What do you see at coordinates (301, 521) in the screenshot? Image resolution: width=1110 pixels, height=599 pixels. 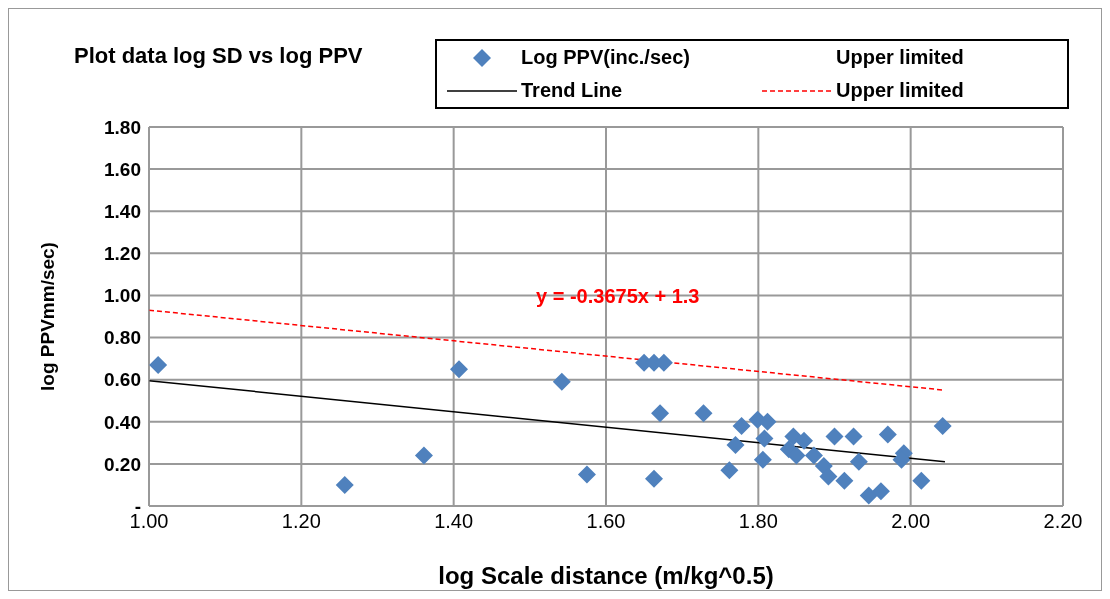 I see `x-tick-label: 1.20` at bounding box center [301, 521].